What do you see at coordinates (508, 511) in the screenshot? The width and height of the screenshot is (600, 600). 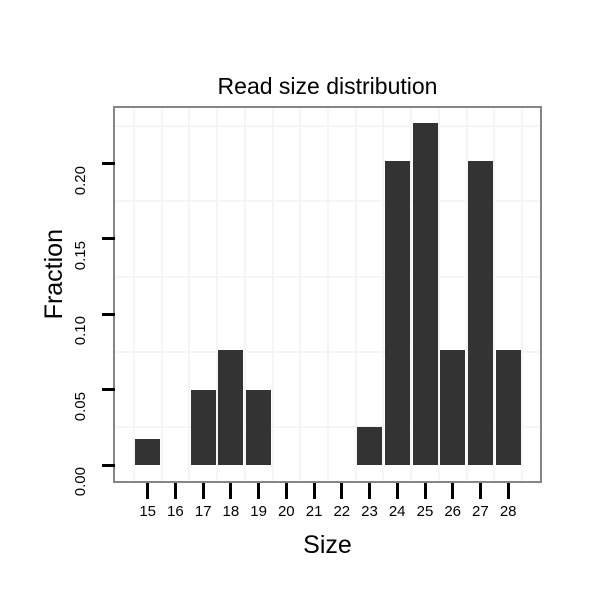 I see `x-tick-label: 28` at bounding box center [508, 511].